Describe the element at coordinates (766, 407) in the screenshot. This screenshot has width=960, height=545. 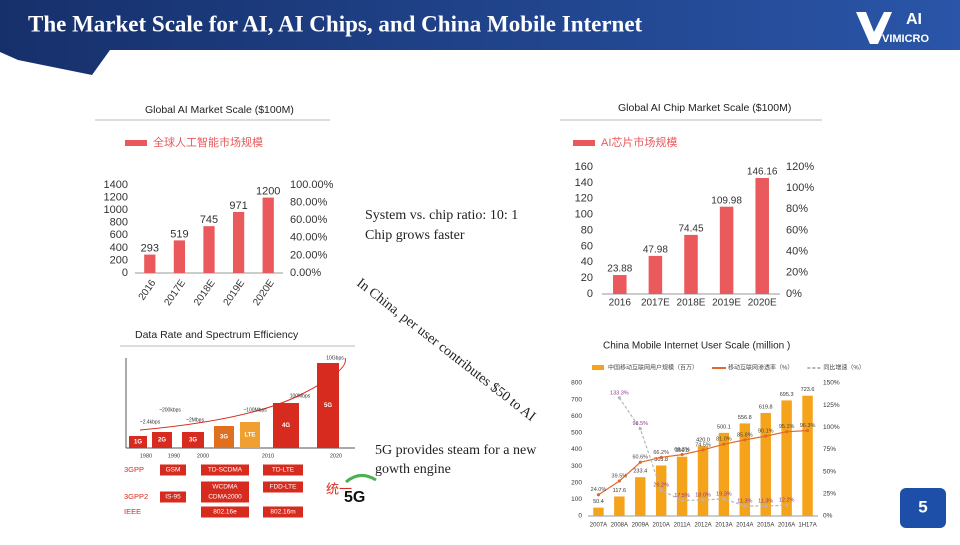
I see `bar-value-label: 619.8` at that location.